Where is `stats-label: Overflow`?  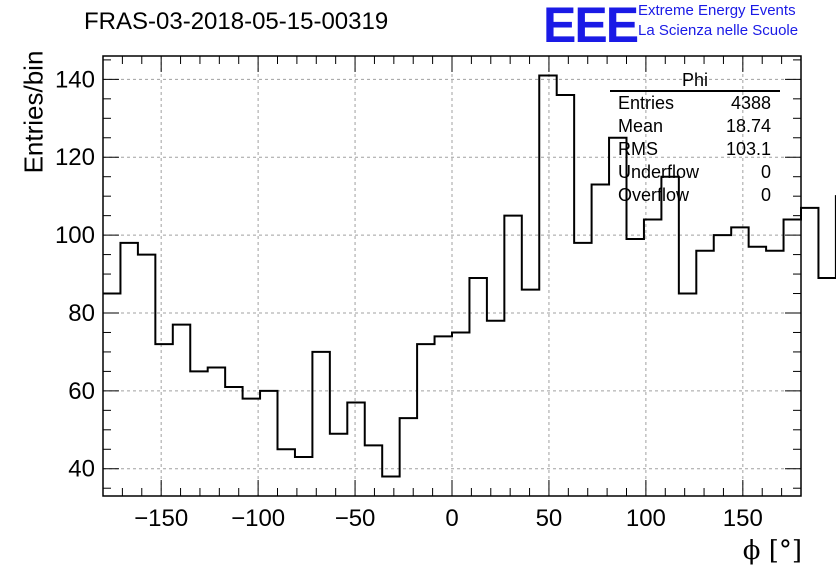 stats-label: Overflow is located at coordinates (654, 195).